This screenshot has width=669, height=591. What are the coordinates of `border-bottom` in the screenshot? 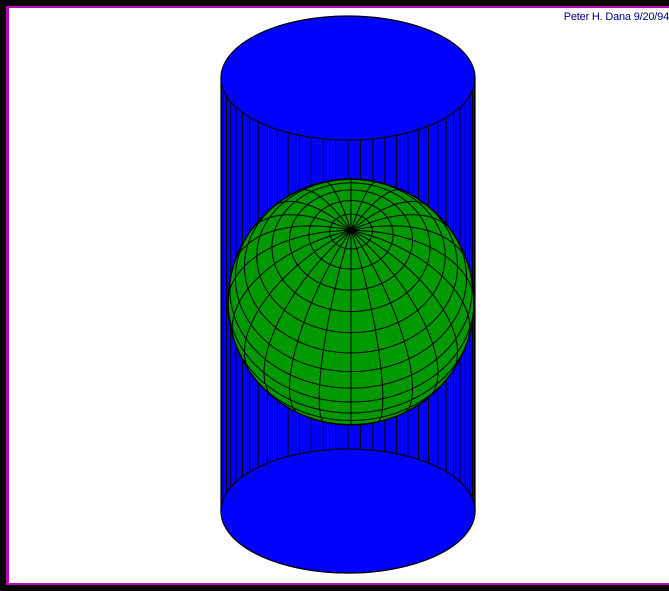 It's located at (337, 584).